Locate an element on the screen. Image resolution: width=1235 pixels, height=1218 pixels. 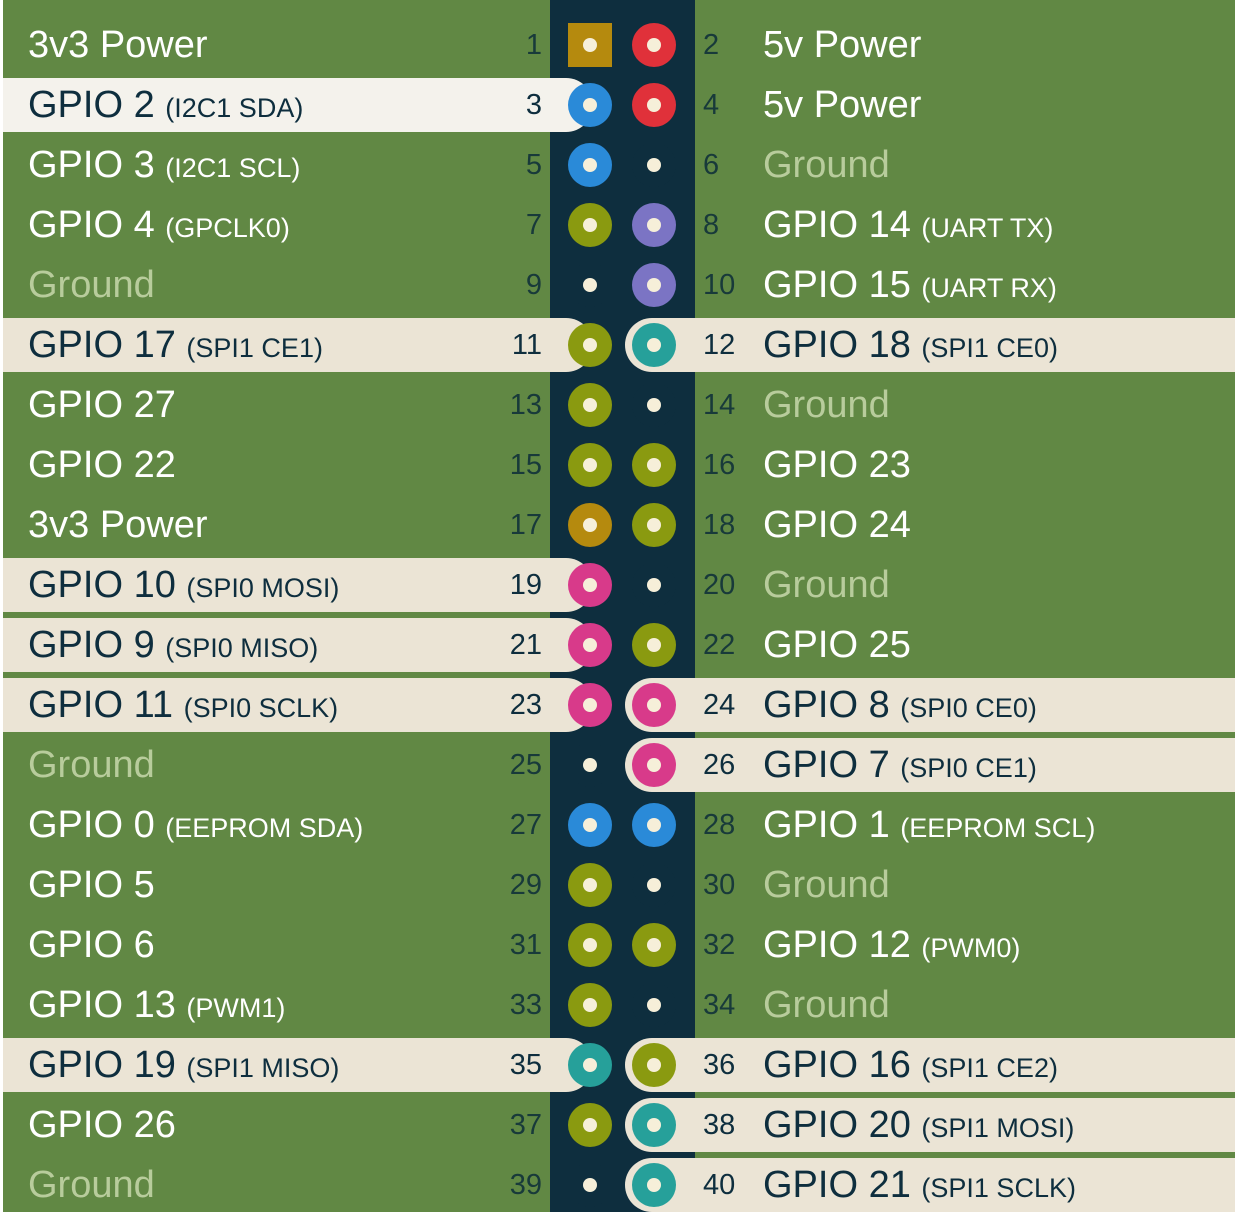
pin-label-24: GPIO 8 (SPI0 CE0) is located at coordinates (900, 705).